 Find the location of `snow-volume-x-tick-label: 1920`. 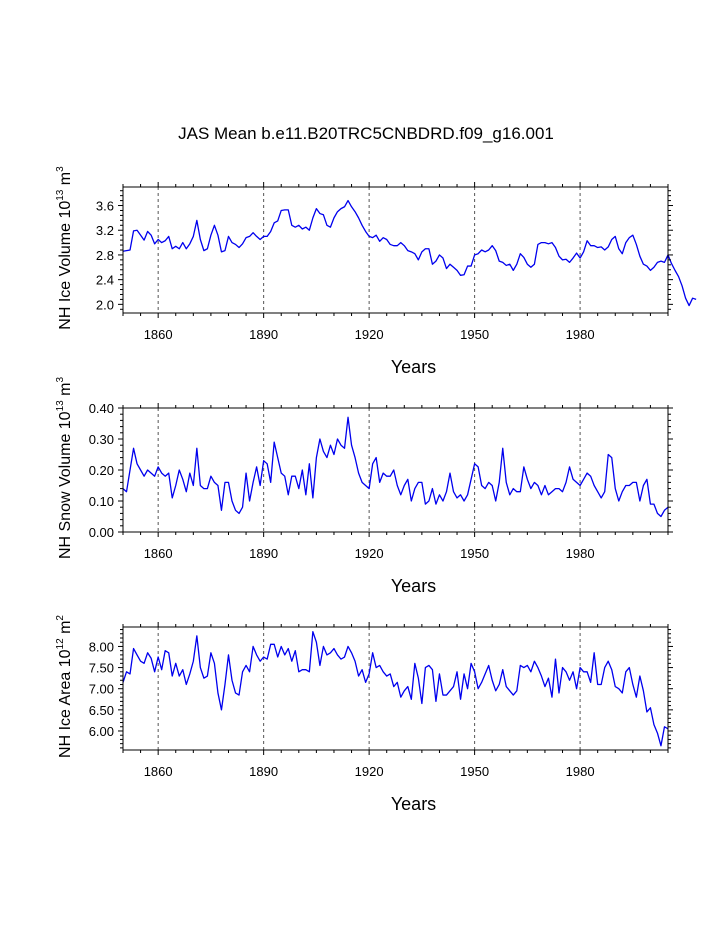

snow-volume-x-tick-label: 1920 is located at coordinates (369, 553).